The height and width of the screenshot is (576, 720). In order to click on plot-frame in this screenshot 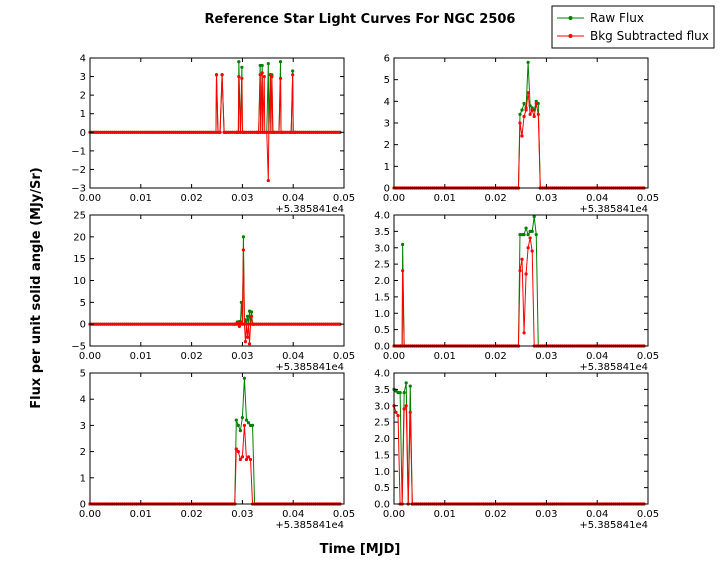, I will do `click(217, 438)`.